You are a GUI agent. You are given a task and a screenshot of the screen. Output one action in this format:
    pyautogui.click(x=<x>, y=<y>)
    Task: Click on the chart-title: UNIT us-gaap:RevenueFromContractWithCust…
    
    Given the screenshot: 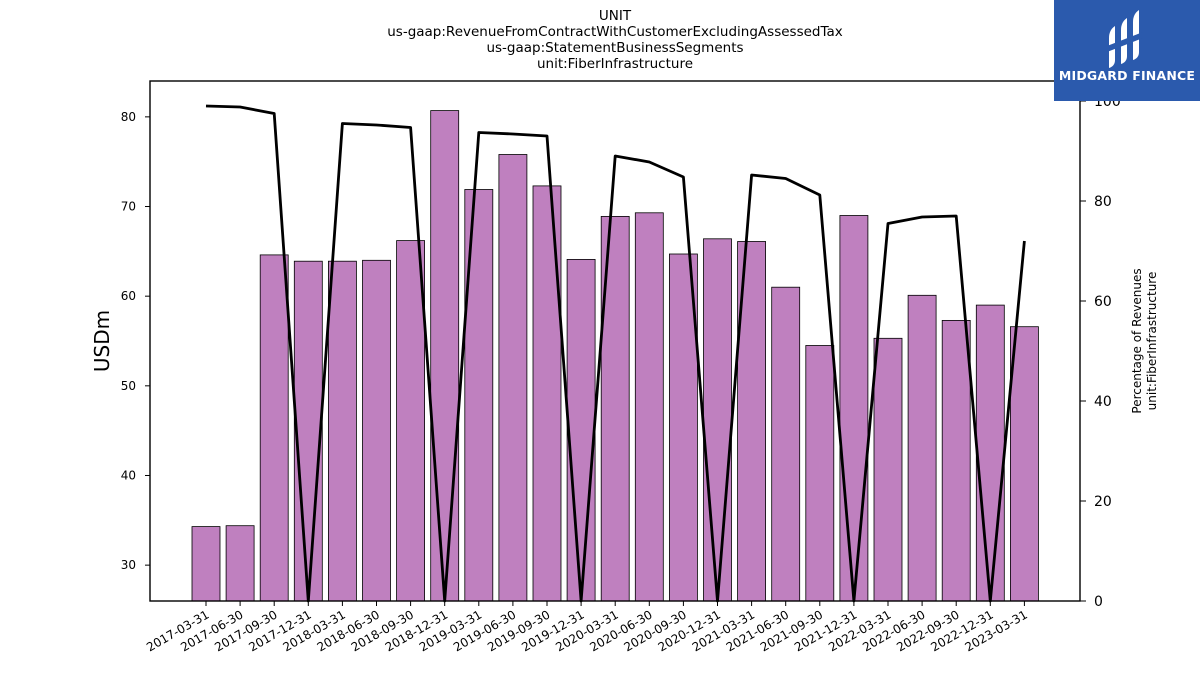 What is the action you would take?
    pyautogui.click(x=615, y=40)
    